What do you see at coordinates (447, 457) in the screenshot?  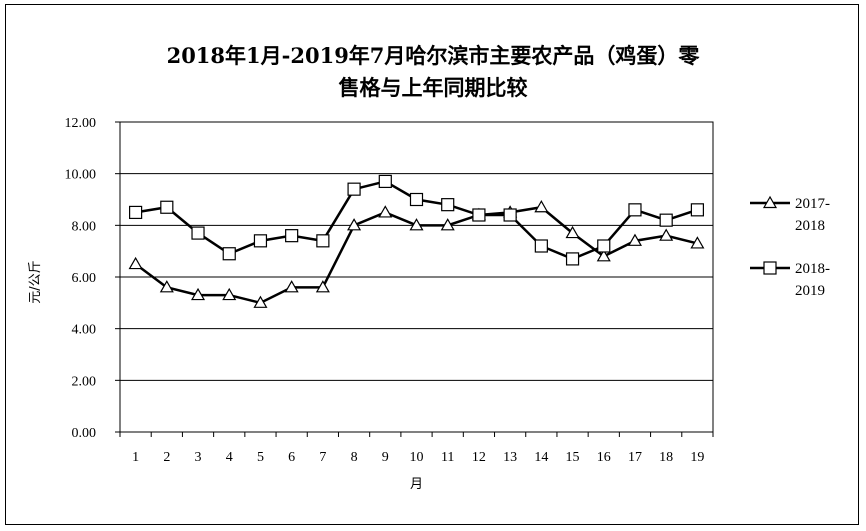 I see `x-tick-label: 11` at bounding box center [447, 457].